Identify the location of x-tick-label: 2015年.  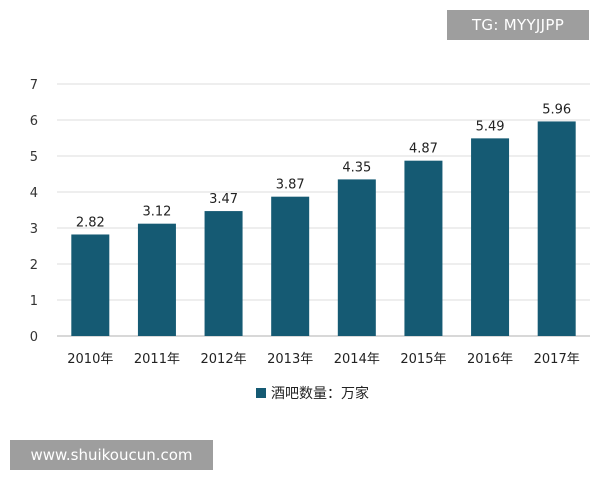
(423, 359).